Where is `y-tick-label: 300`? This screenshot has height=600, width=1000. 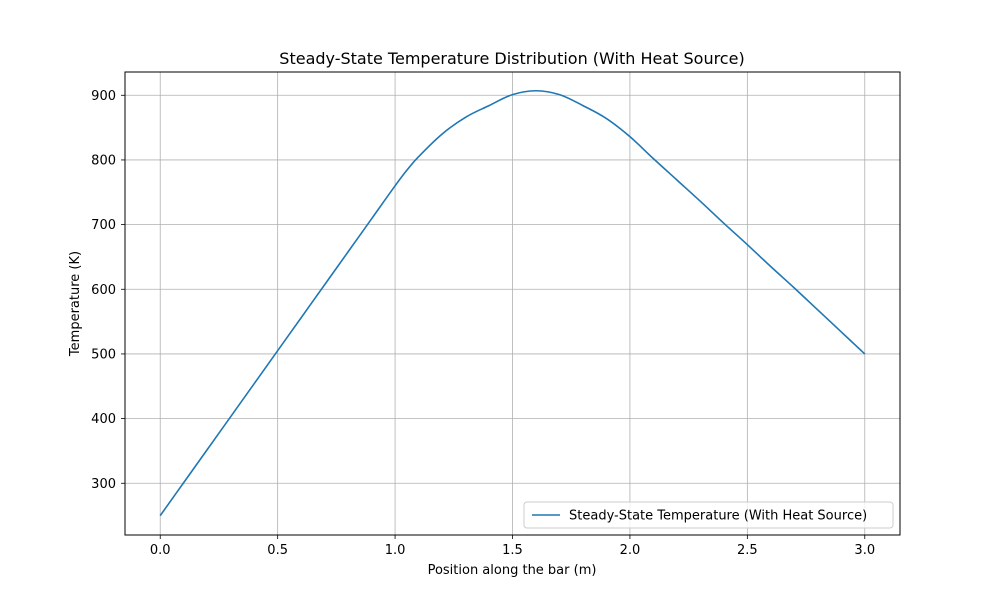
y-tick-label: 300 is located at coordinates (103, 484).